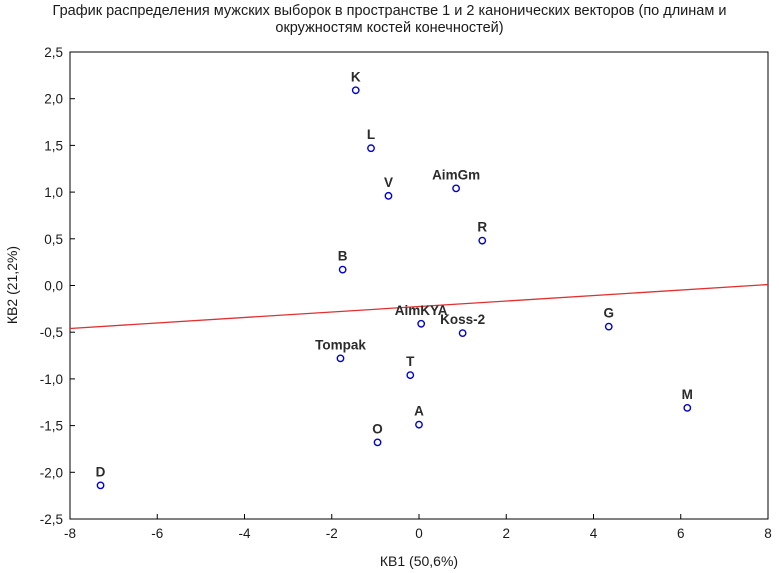 The width and height of the screenshot is (779, 573). What do you see at coordinates (51, 426) in the screenshot?
I see `y-tick-label: -1,5` at bounding box center [51, 426].